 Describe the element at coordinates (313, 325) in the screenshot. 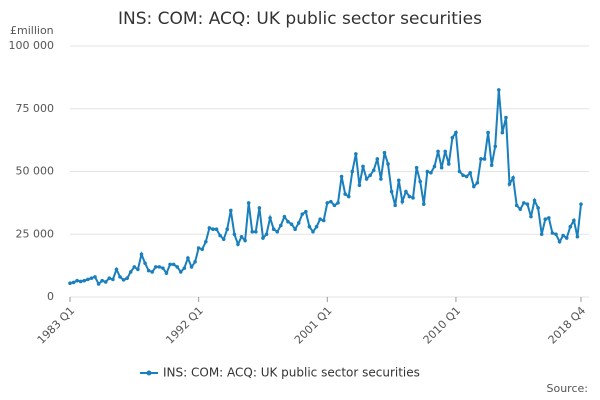

I see `x-tick-label: 2001 Q1` at that location.